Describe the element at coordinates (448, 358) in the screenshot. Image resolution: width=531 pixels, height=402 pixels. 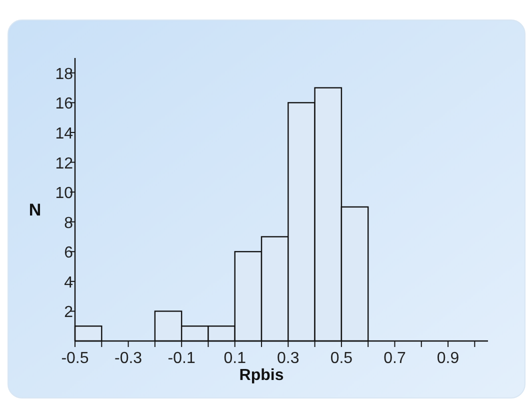
I see `x-tick-label: 0.9` at that location.